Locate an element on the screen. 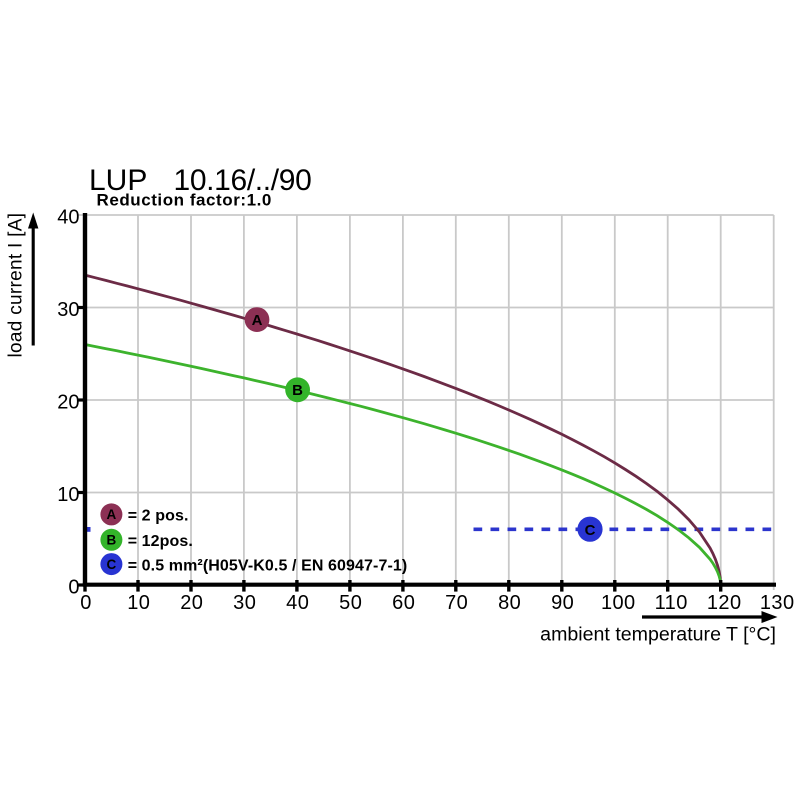  svg-text: 70 is located at coordinates (456, 603).